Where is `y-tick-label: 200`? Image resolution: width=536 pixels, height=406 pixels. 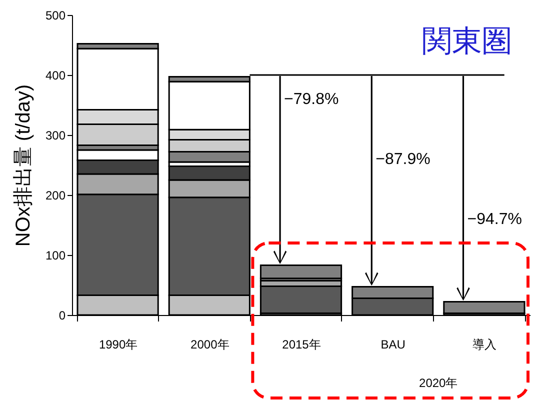
y-tick-label: 200 is located at coordinates (55, 195).